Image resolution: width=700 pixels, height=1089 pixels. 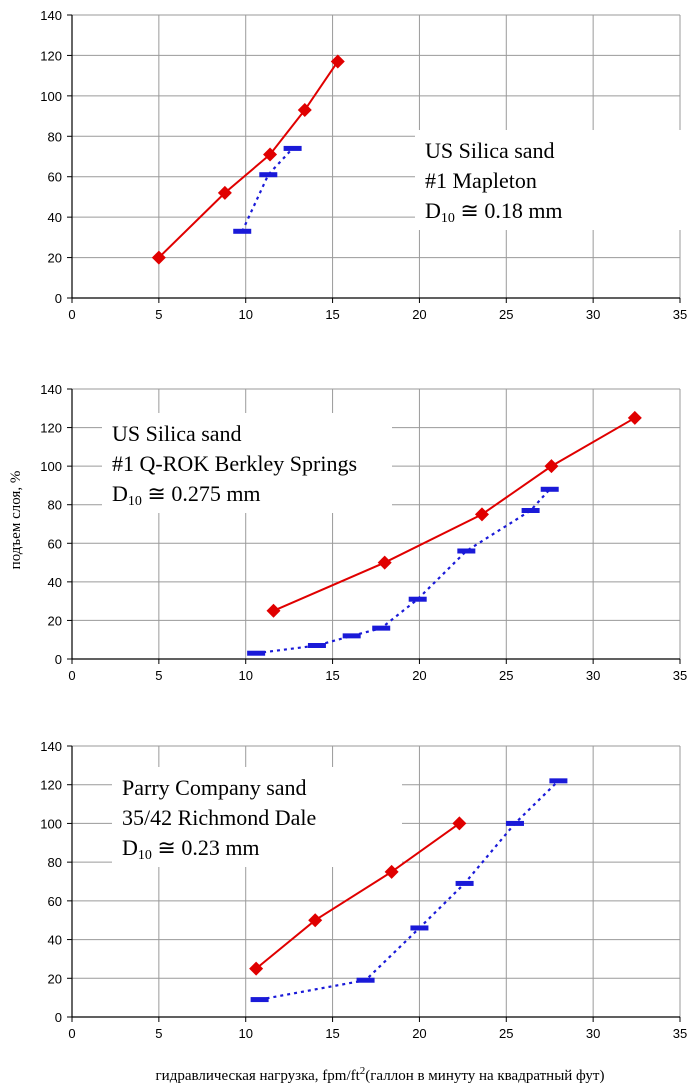 What do you see at coordinates (484, 1076) in the screenshot?
I see `x-axis-title-rest: (галлон в минуту на квадратный фут)` at bounding box center [484, 1076].